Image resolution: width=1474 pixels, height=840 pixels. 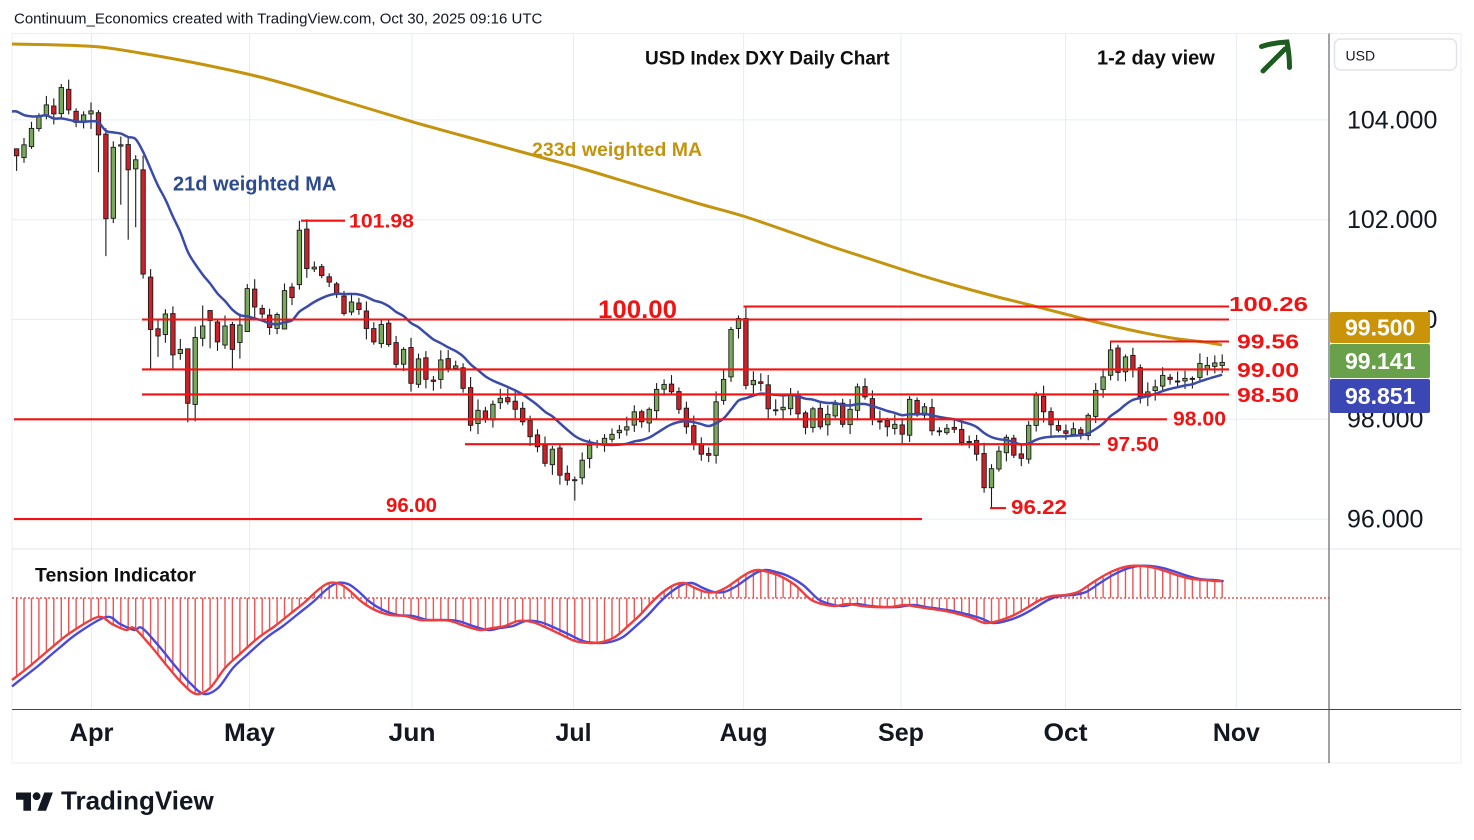 I want to click on svg-text: 99.00, so click(x=1268, y=370).